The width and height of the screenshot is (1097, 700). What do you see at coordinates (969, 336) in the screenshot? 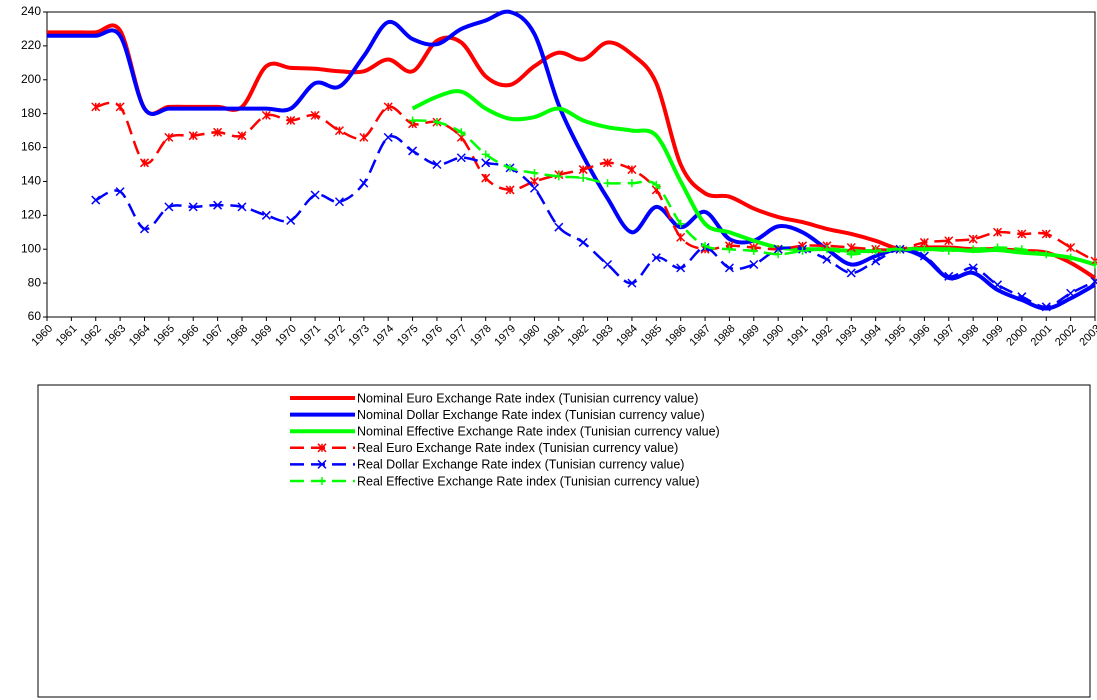
I see `x-tick-label: 1998` at bounding box center [969, 336].